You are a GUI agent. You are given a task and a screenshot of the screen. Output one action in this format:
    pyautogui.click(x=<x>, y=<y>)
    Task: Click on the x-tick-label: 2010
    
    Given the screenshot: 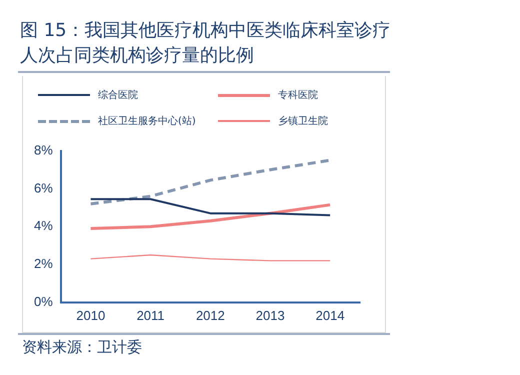 What is the action you would take?
    pyautogui.click(x=91, y=315)
    